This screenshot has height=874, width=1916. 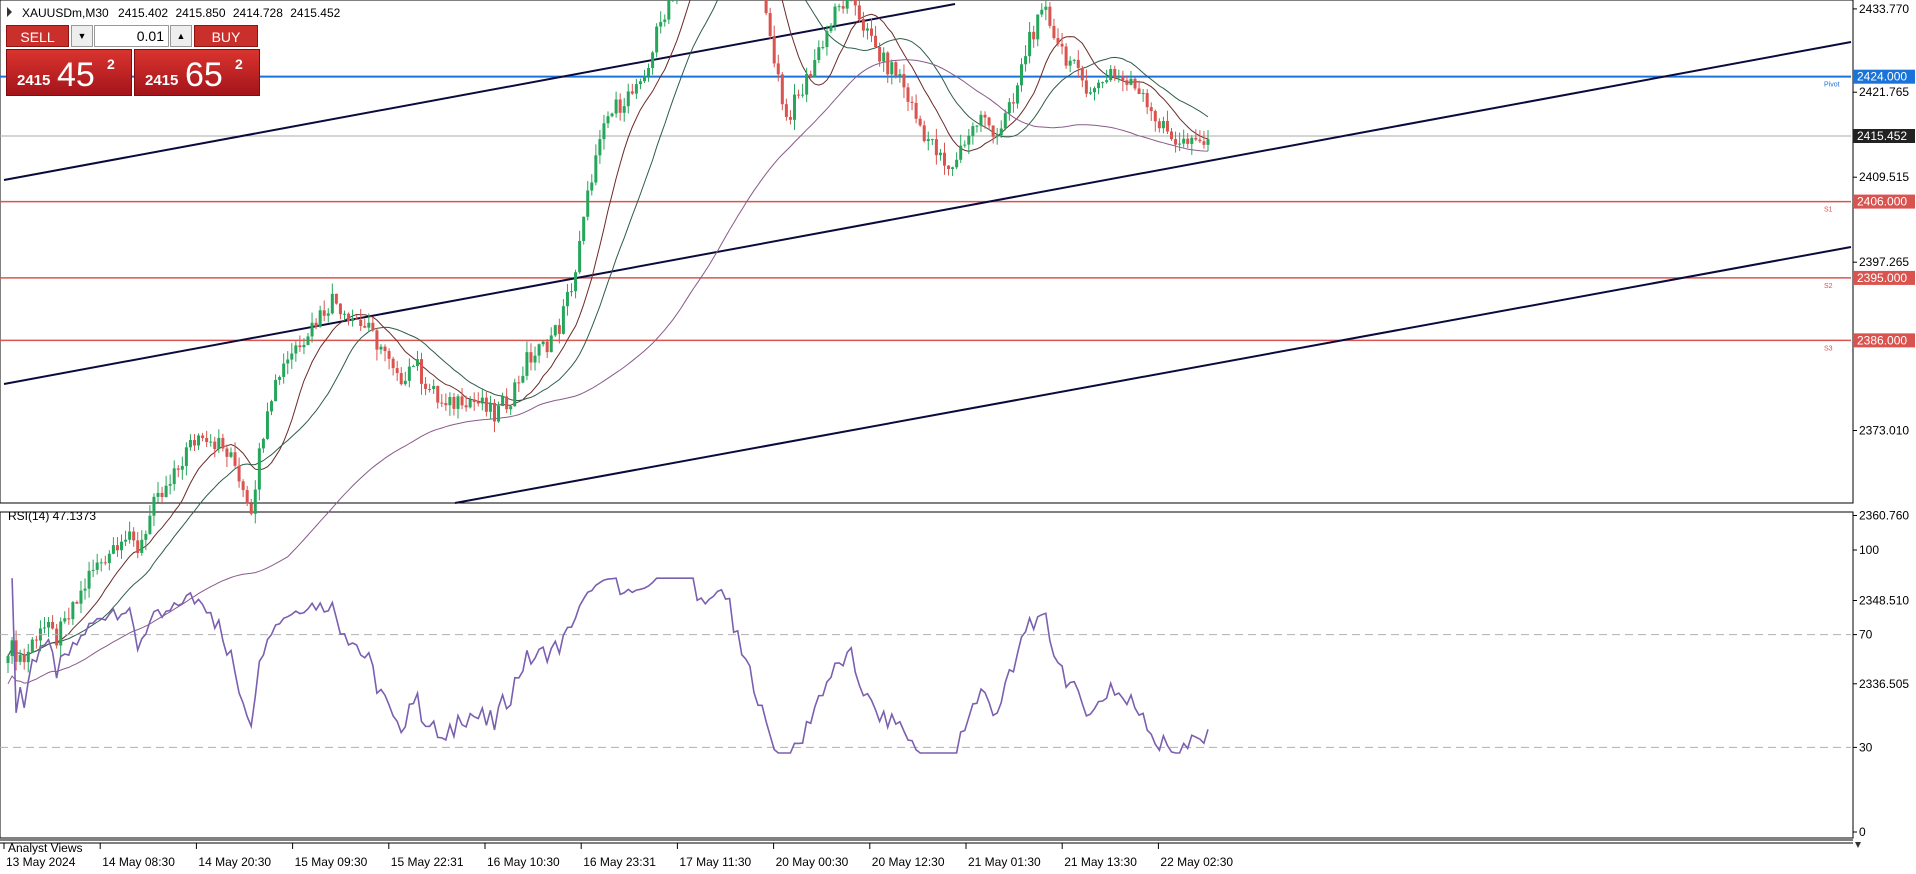 What do you see at coordinates (1100, 862) in the screenshot?
I see `time-axis-label: 21 May 13:30` at bounding box center [1100, 862].